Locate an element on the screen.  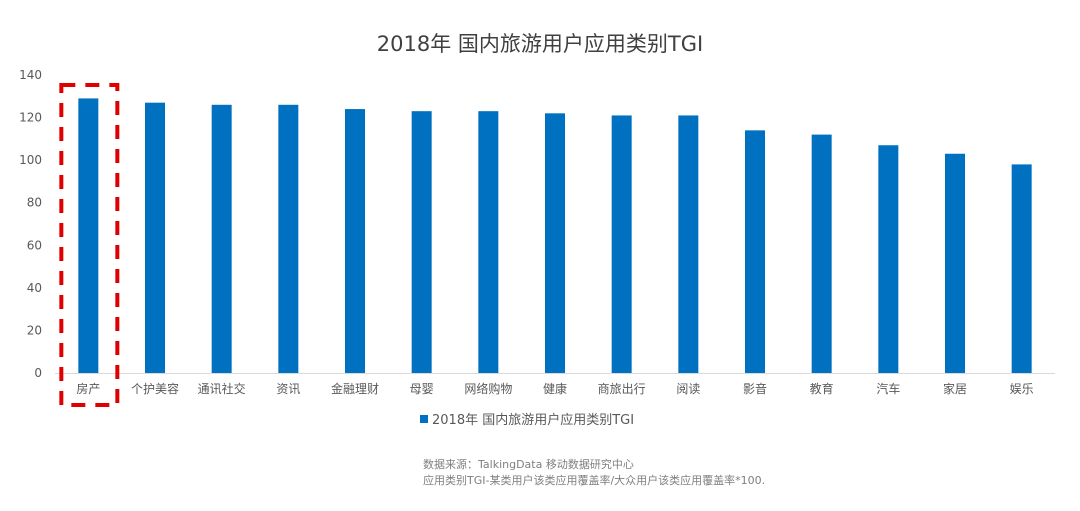
y-tick-label: 40 is located at coordinates (34, 288).